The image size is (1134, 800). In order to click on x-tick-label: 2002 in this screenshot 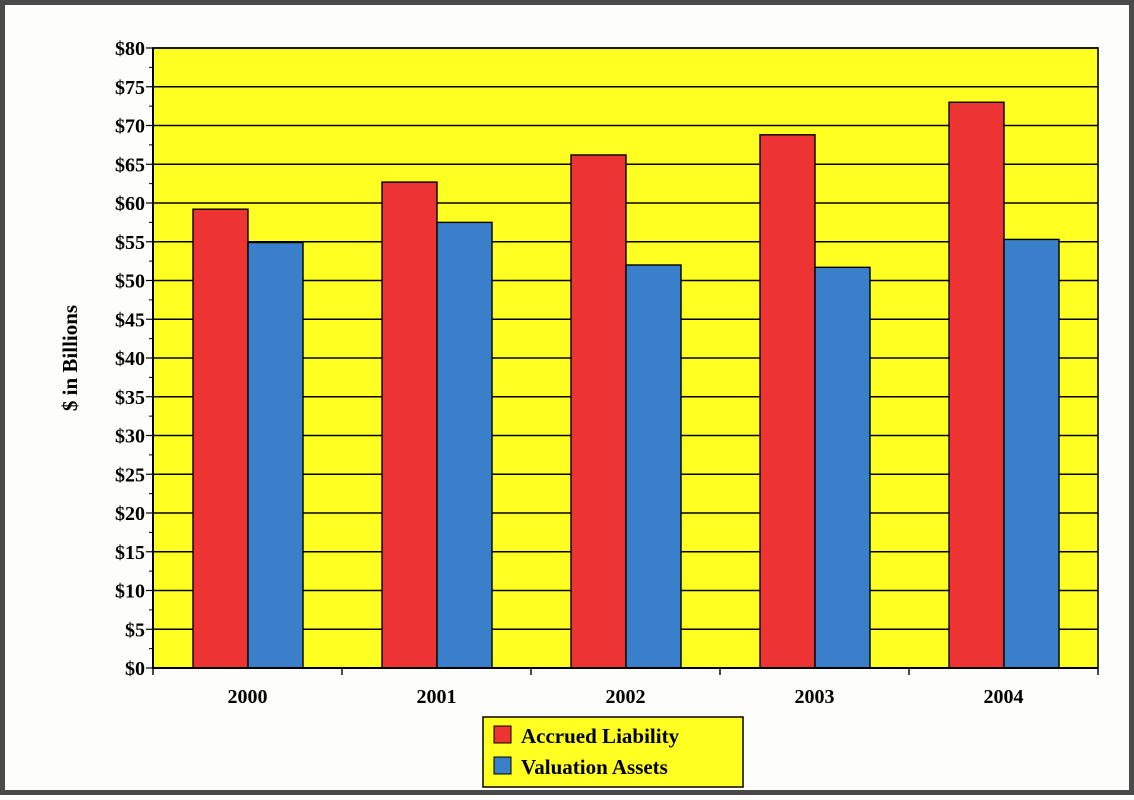, I will do `click(626, 697)`.